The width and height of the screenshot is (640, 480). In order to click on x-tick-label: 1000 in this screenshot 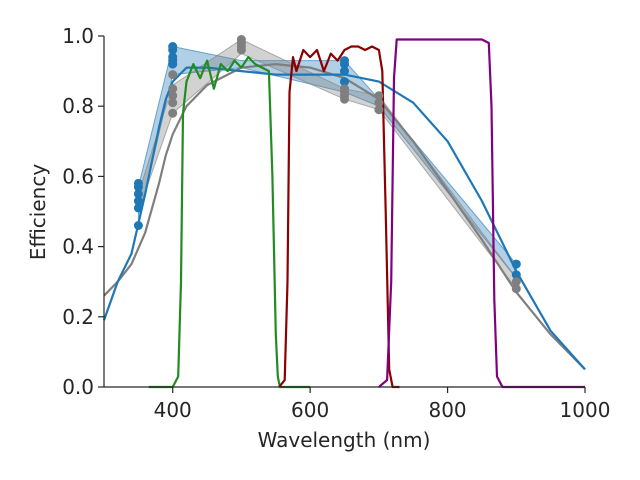, I will do `click(585, 410)`.